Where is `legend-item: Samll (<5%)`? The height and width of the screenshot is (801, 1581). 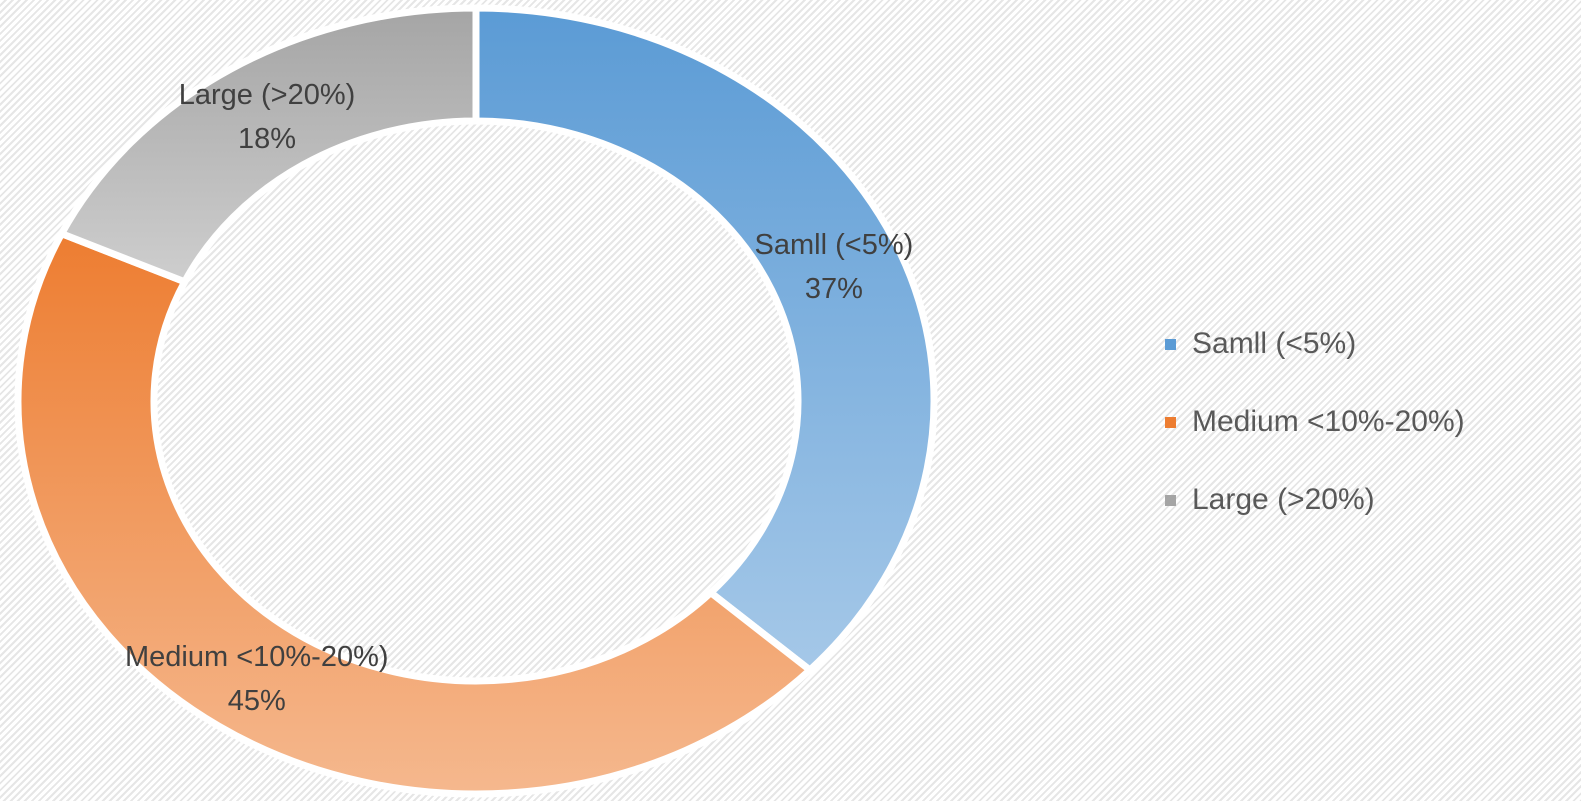 legend-item: Samll (<5%) is located at coordinates (1315, 344).